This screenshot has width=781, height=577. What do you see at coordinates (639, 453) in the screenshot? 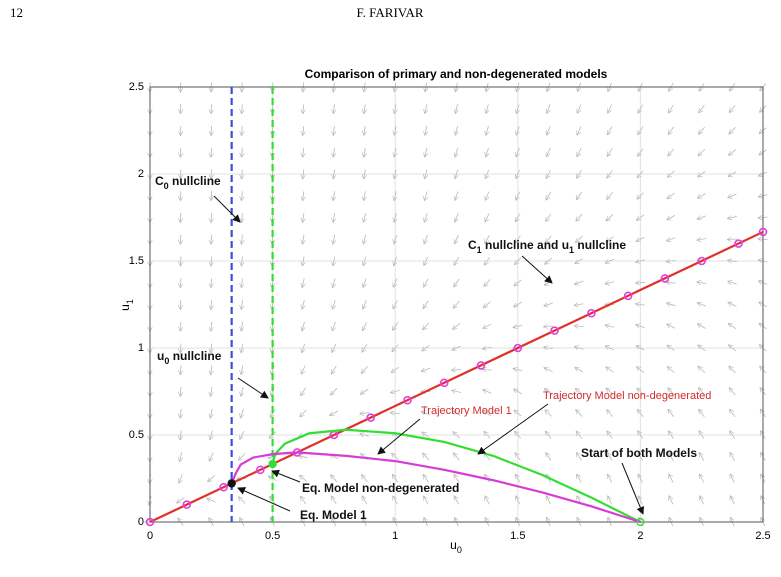
I see `annotation: Start of both Models` at bounding box center [639, 453].